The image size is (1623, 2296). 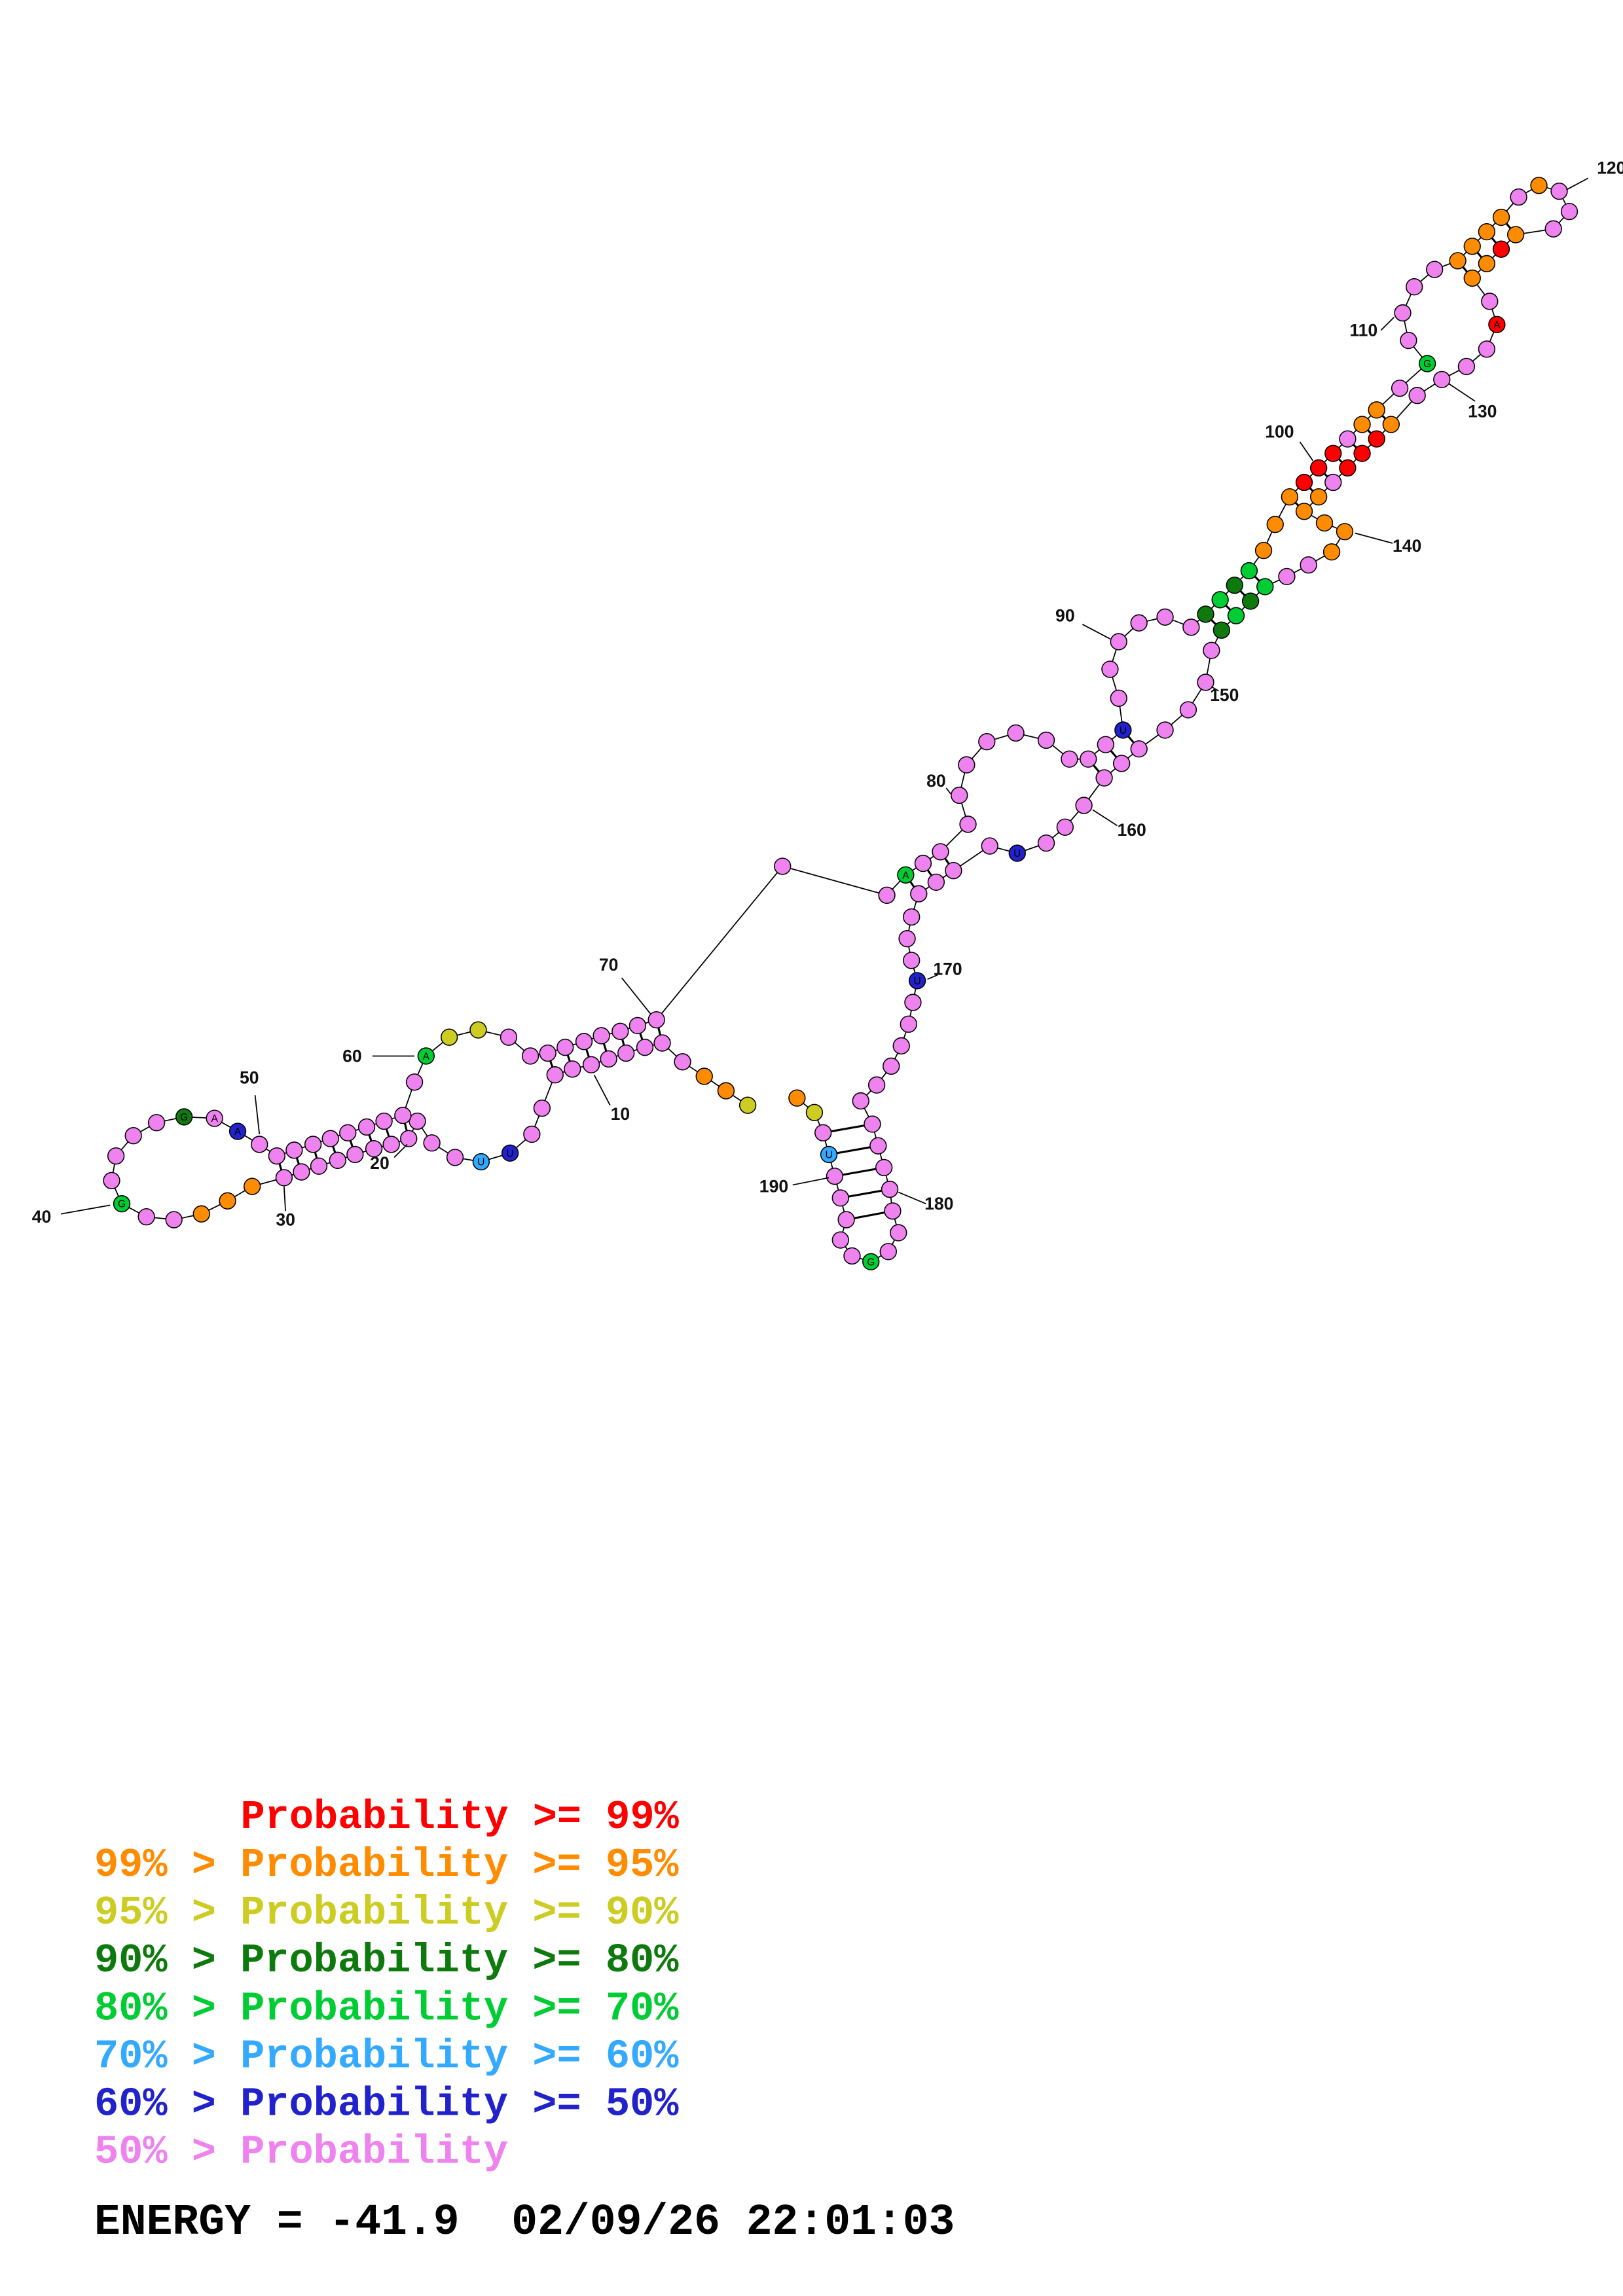 I want to click on legend-line: 70% > Probability >= 60%, so click(x=386, y=2056).